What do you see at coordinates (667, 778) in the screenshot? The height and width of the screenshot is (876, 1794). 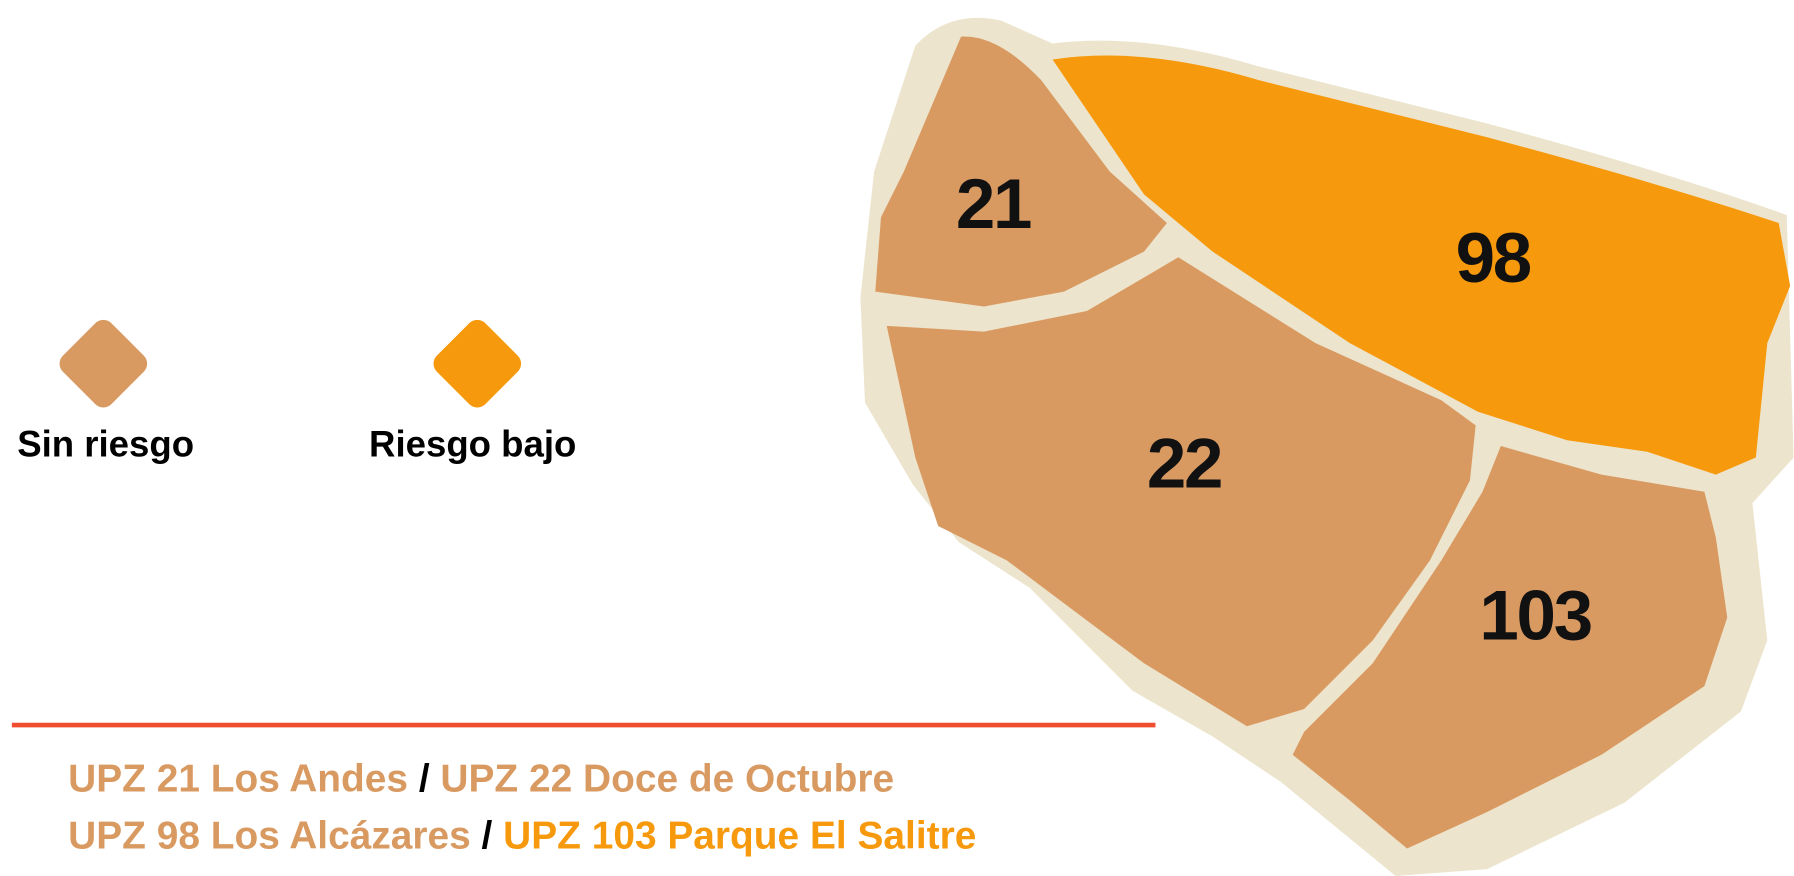 I see `footer-item: UPZ 22 Doce de Octubre` at bounding box center [667, 778].